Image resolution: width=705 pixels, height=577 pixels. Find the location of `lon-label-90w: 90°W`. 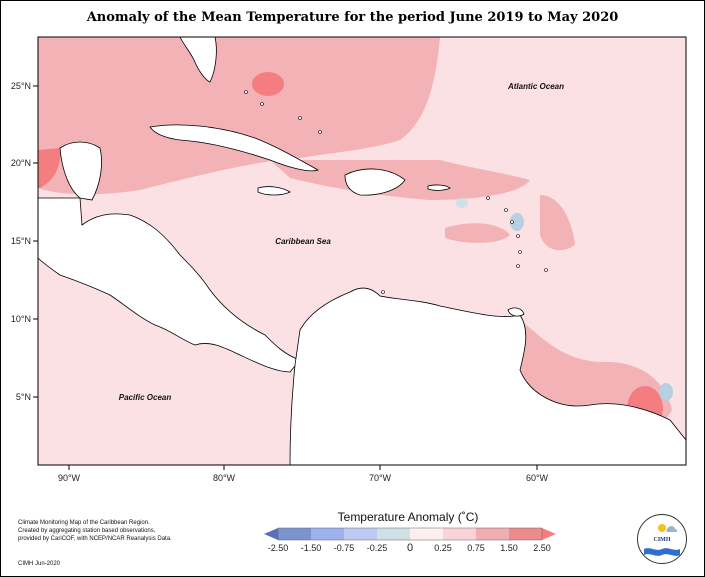

lon-label-90w: 90°W is located at coordinates (69, 478).